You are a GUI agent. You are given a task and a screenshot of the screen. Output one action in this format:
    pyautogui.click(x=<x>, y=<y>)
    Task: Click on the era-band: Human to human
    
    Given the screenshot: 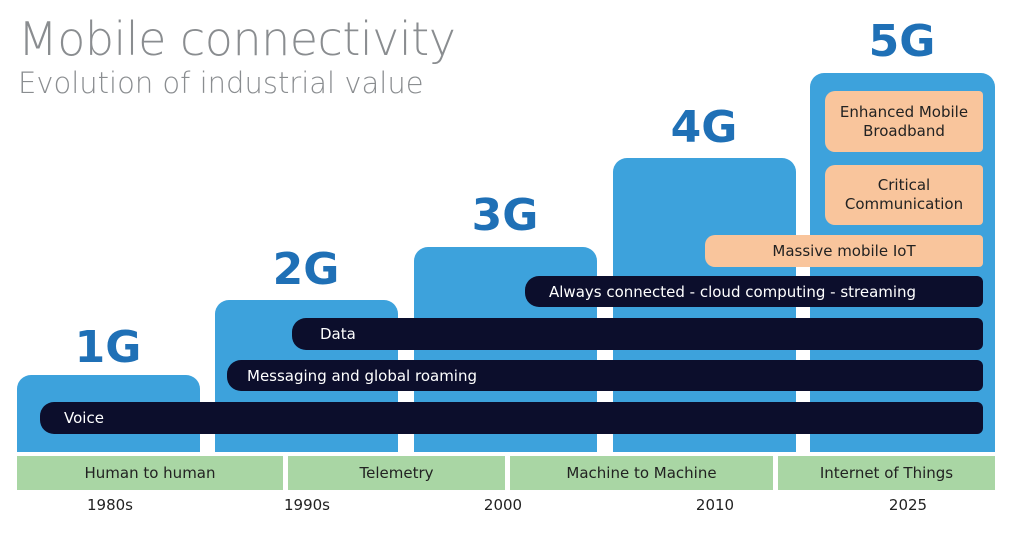 What is the action you would take?
    pyautogui.click(x=150, y=473)
    